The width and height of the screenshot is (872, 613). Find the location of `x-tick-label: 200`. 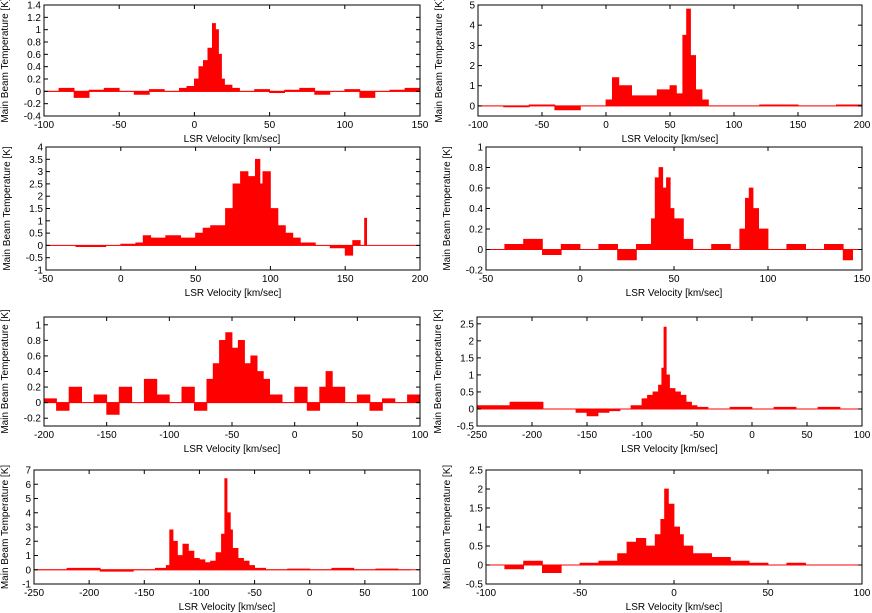

x-tick-label: 200 is located at coordinates (420, 279).